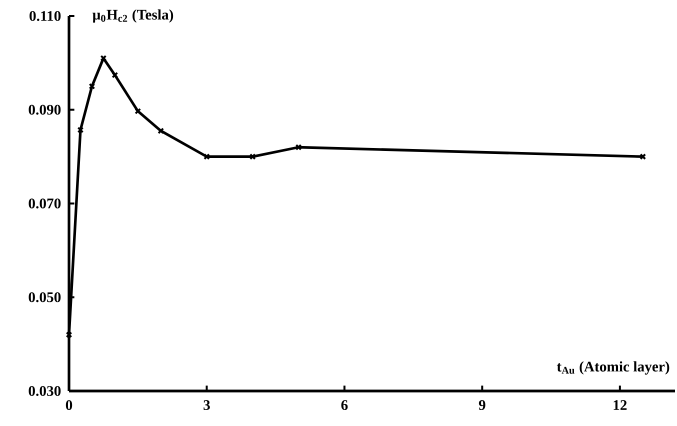 This screenshot has width=677, height=426. What do you see at coordinates (207, 405) in the screenshot?
I see `x-tick-label: 3` at bounding box center [207, 405].